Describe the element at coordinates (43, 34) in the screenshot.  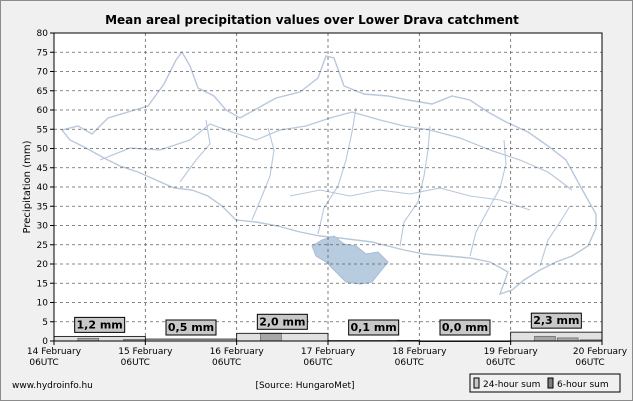
I see `y-tick-label: 80` at that location.